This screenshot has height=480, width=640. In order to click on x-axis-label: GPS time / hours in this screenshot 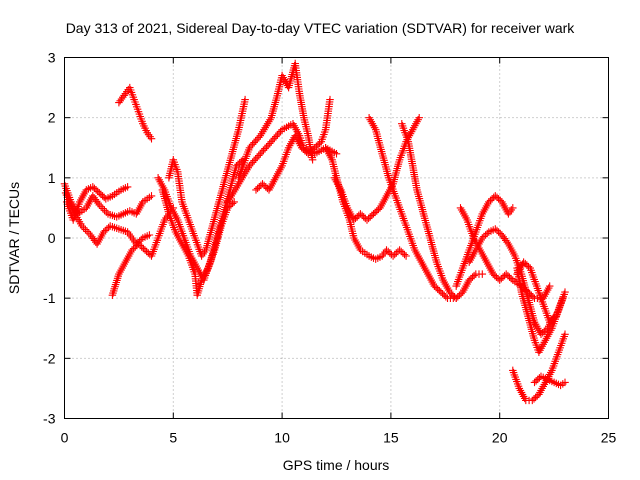, I will do `click(336, 465)`.